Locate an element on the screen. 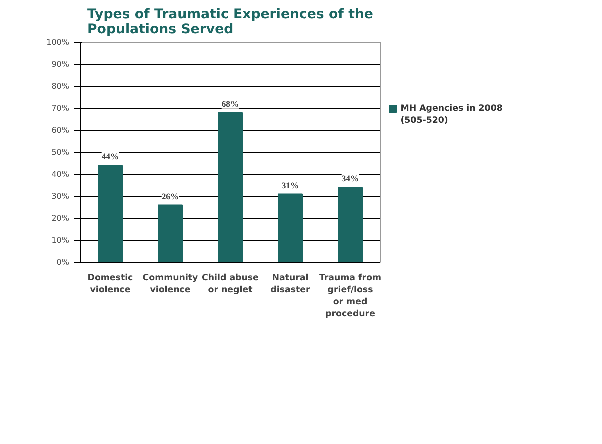  y-tick-label: 100% is located at coordinates (58, 42).